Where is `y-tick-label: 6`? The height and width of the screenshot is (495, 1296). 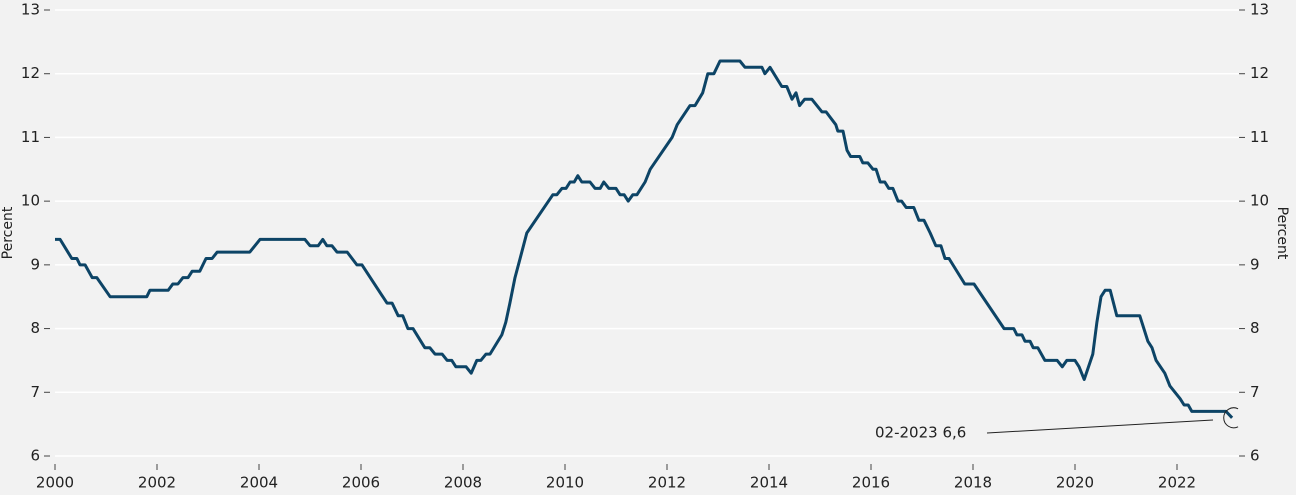
y-tick-label: 6 is located at coordinates (35, 456).